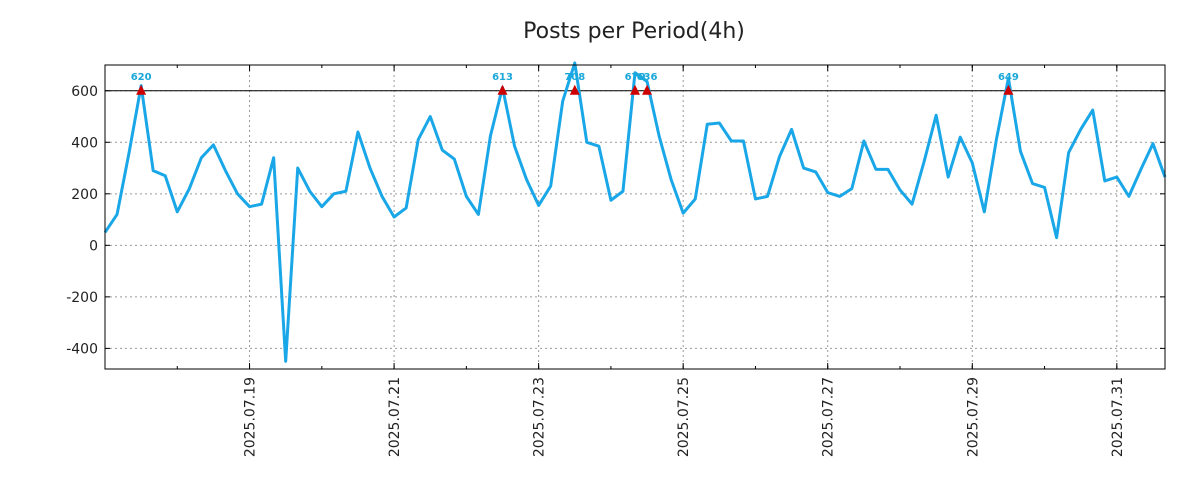 Image resolution: width=1200 pixels, height=500 pixels. I want to click on peak-label: 670, so click(635, 77).